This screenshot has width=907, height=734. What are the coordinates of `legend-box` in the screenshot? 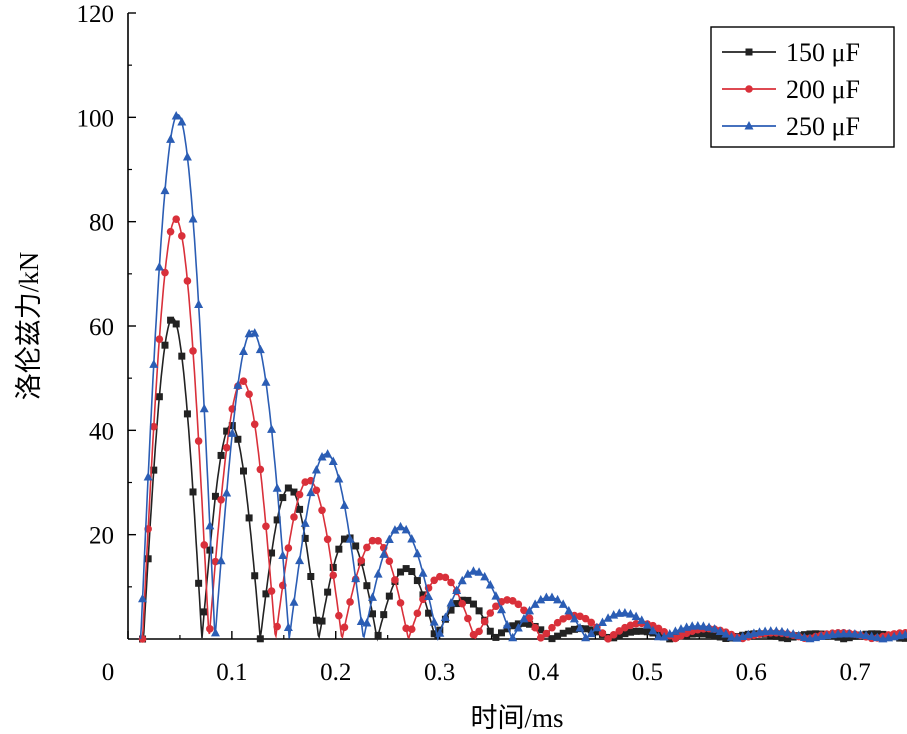 It's located at (802, 87).